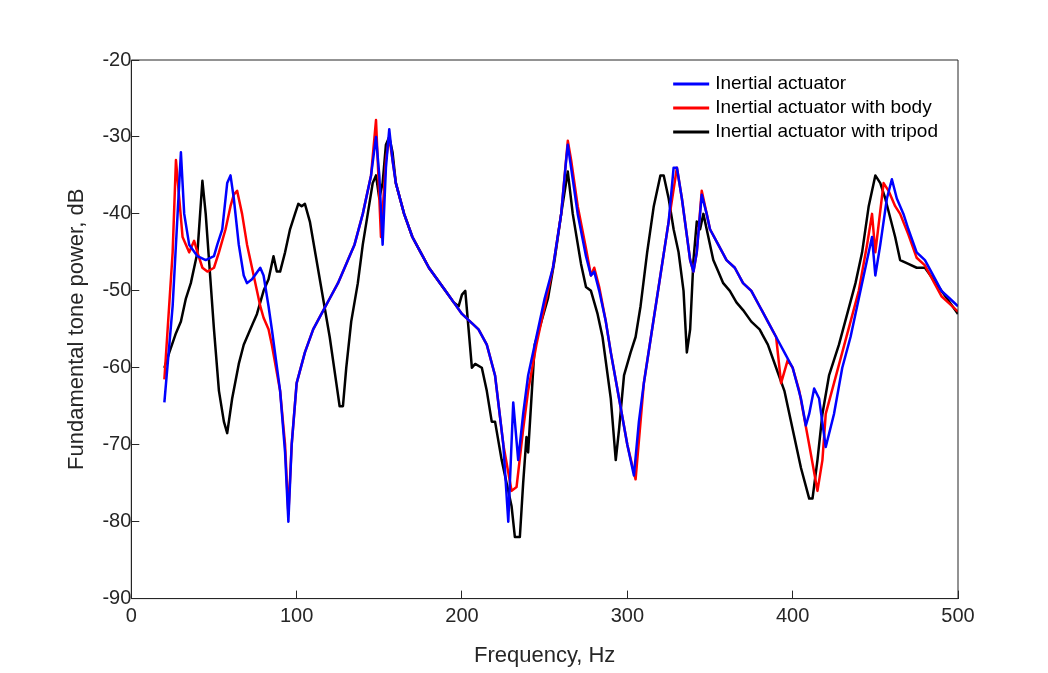 This screenshot has height=673, width=1048. What do you see at coordinates (296, 615) in the screenshot?
I see `x-tick-label: 100` at bounding box center [296, 615].